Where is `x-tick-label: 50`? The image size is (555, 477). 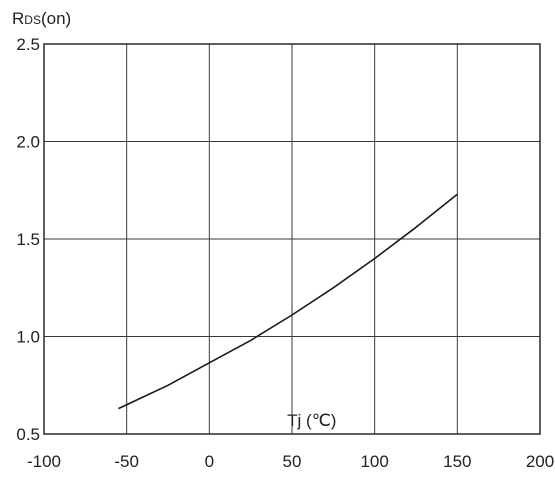
x-tick-label: 50 is located at coordinates (292, 461).